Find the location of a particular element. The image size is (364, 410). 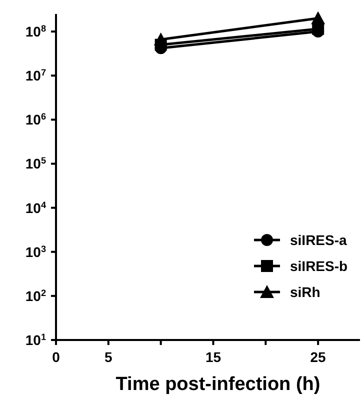

x-tick-label: 25 is located at coordinates (318, 357).